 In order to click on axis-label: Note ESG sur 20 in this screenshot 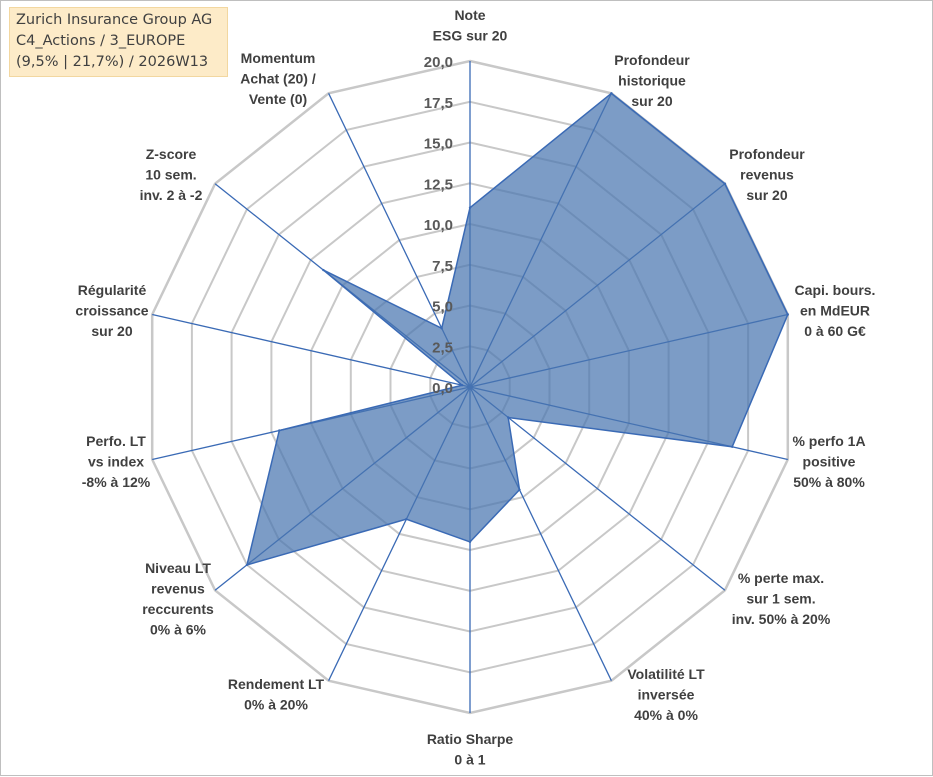, I will do `click(470, 25)`.